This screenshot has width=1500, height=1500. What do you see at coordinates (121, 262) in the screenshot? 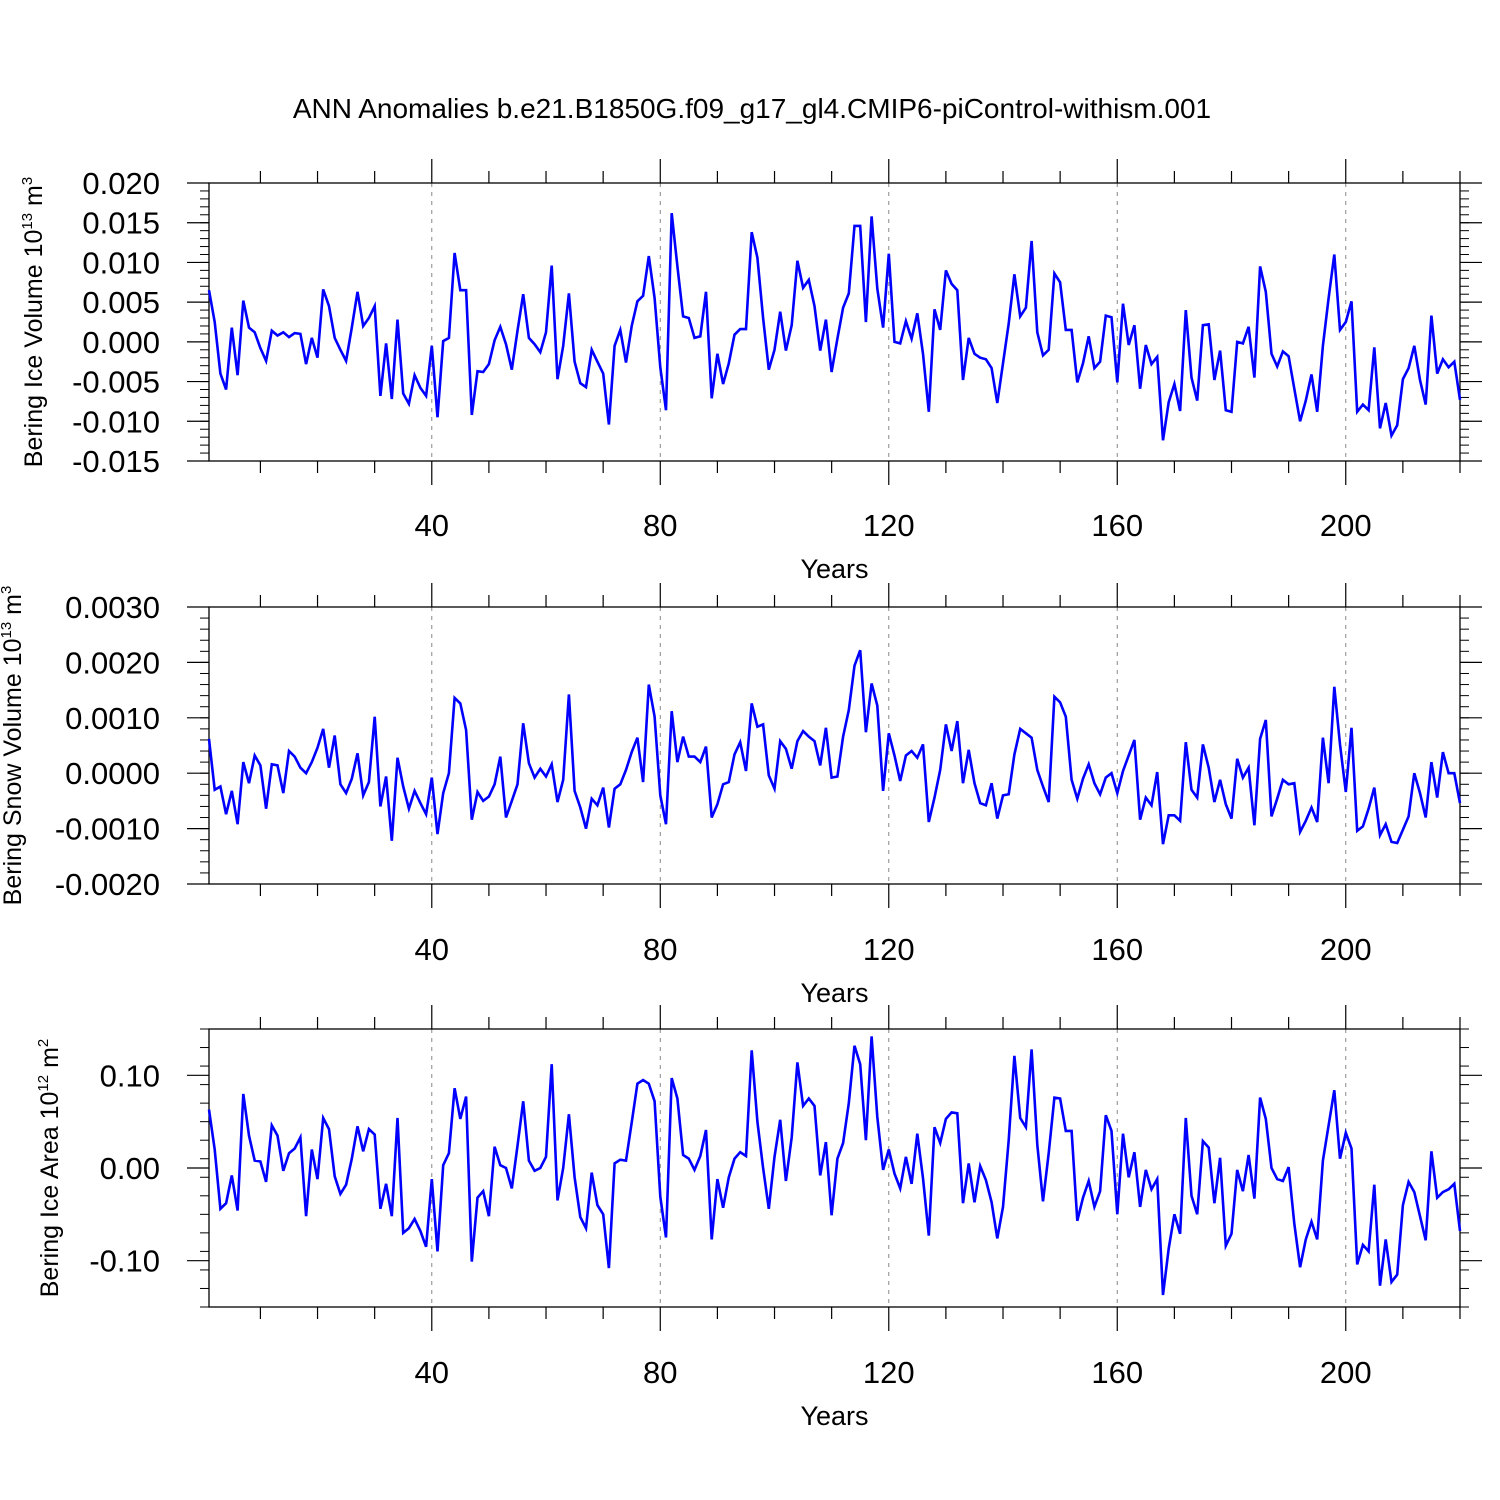
I see `y-tick-label: 0.010` at bounding box center [121, 262].